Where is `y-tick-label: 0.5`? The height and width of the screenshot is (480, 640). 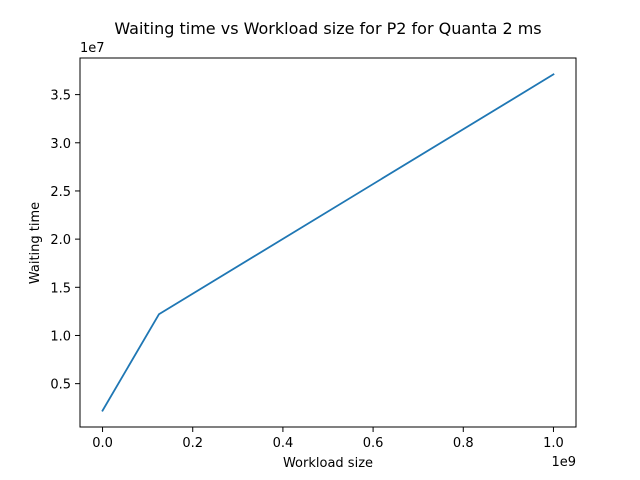
y-tick-label: 0.5 is located at coordinates (60, 385).